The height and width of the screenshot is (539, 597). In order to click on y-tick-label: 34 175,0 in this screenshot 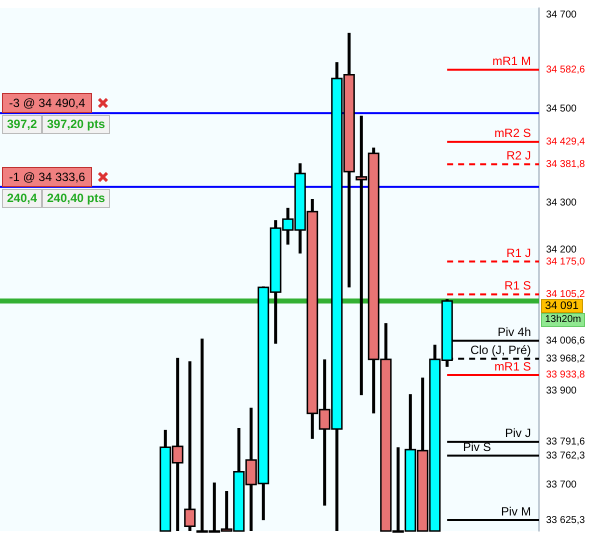, I will do `click(566, 262)`.